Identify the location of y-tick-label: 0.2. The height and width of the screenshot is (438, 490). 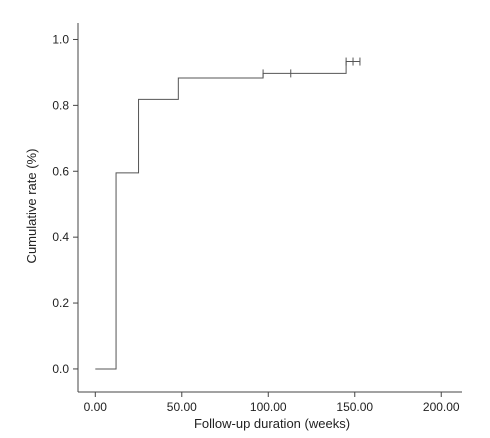
(60, 303).